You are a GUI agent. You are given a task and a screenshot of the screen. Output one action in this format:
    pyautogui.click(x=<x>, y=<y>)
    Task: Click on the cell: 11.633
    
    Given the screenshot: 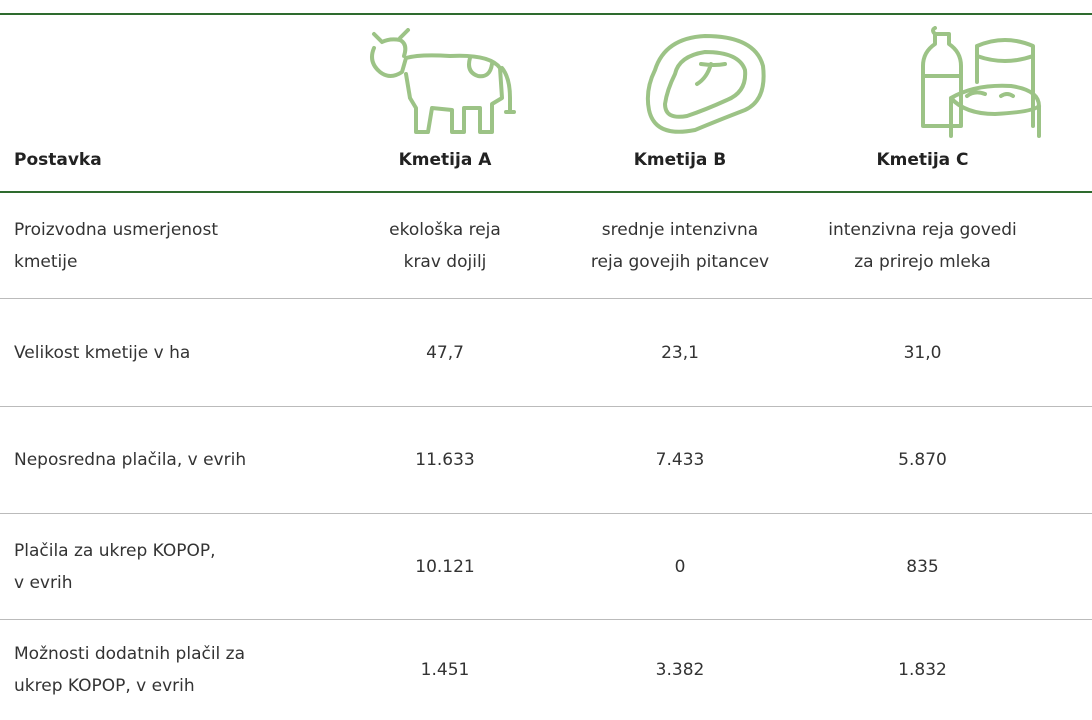 What is the action you would take?
    pyautogui.click(x=445, y=460)
    